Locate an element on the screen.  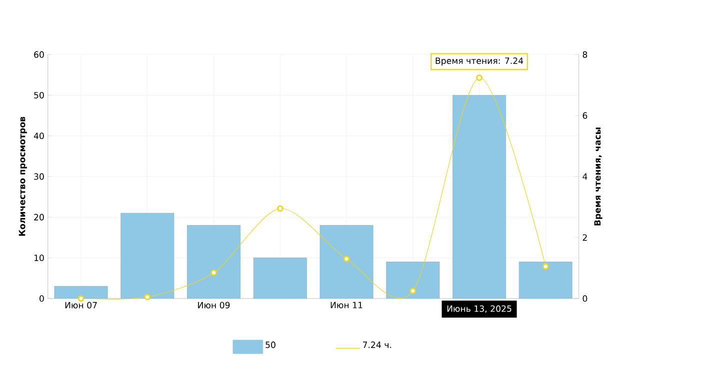
x-tick-label: Июн 07 is located at coordinates (81, 305).